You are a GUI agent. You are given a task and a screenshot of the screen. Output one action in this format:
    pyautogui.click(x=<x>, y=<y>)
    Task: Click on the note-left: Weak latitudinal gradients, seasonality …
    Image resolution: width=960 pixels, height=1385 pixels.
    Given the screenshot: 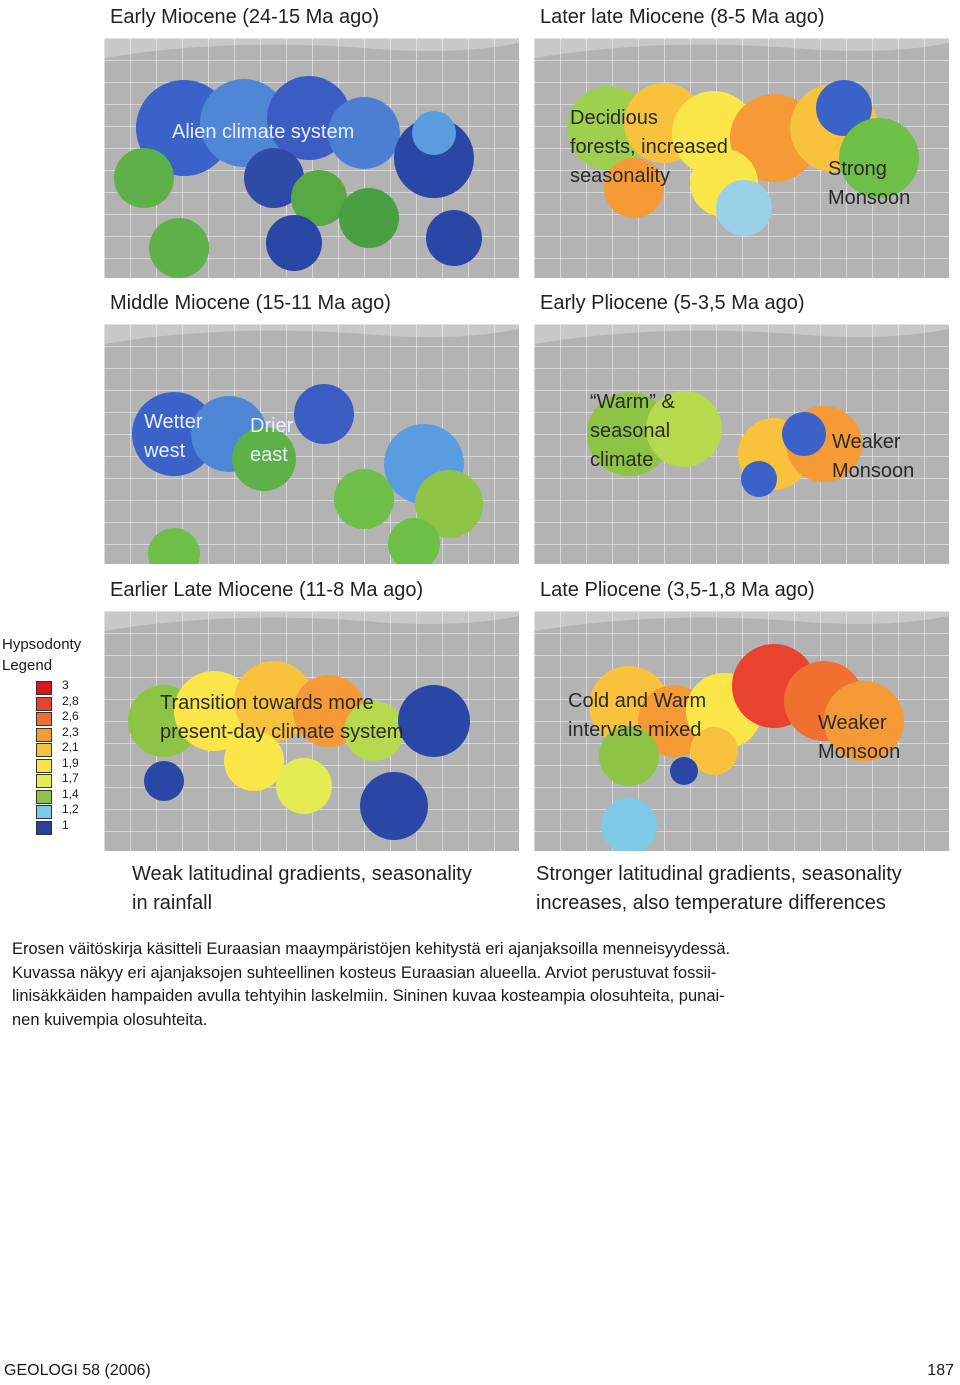 What is the action you would take?
    pyautogui.click(x=302, y=889)
    